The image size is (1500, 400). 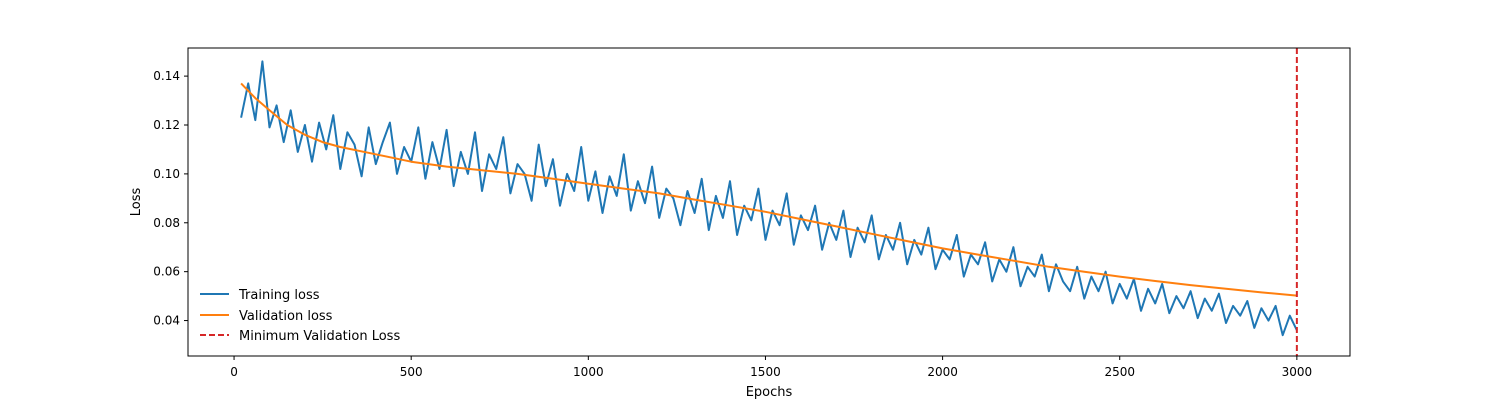 What do you see at coordinates (588, 372) in the screenshot?
I see `x-tick-label: 1000` at bounding box center [588, 372].